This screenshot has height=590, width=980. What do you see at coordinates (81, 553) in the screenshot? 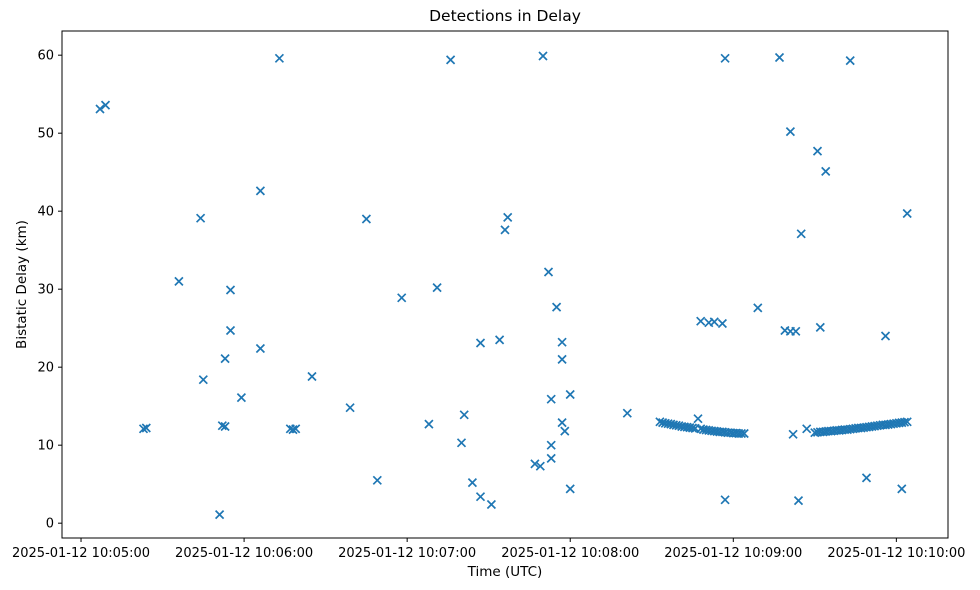
I see `x-tick-label: 2025-01-12 10:05:00` at bounding box center [81, 553].